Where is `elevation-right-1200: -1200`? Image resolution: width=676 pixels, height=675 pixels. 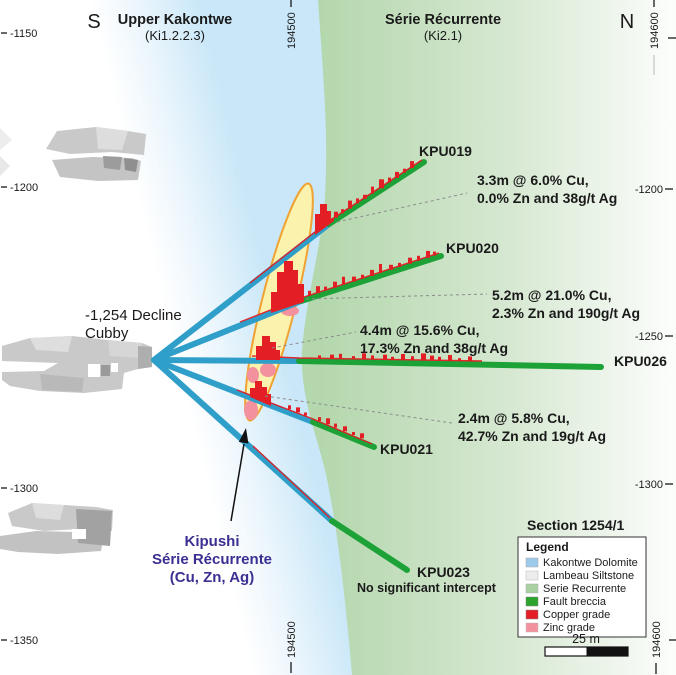 elevation-right-1200: -1200 is located at coordinates (649, 190).